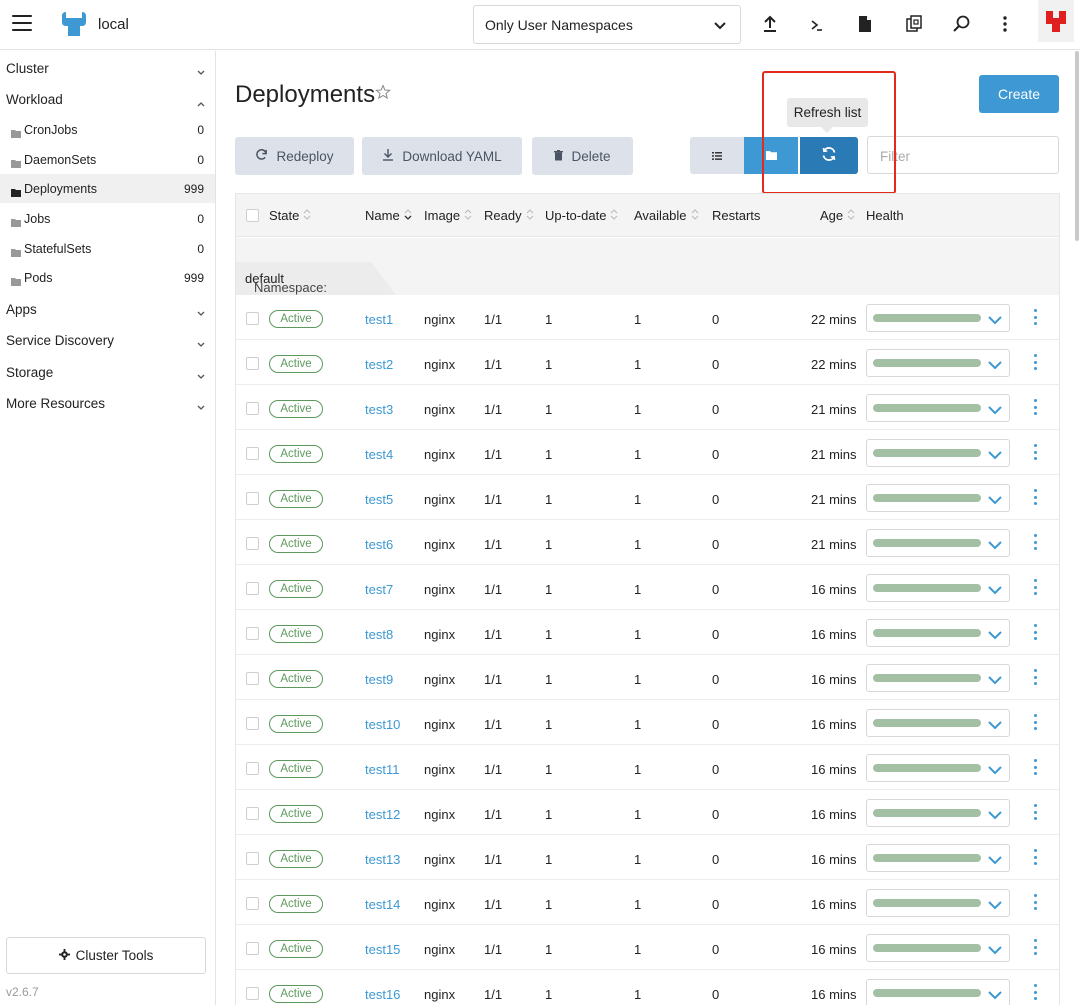 This screenshot has height=1005, width=1080. What do you see at coordinates (647, 722) in the screenshot?
I see `table-row: Active test10 nginx 1/1 1 1 0 16 mins` at bounding box center [647, 722].